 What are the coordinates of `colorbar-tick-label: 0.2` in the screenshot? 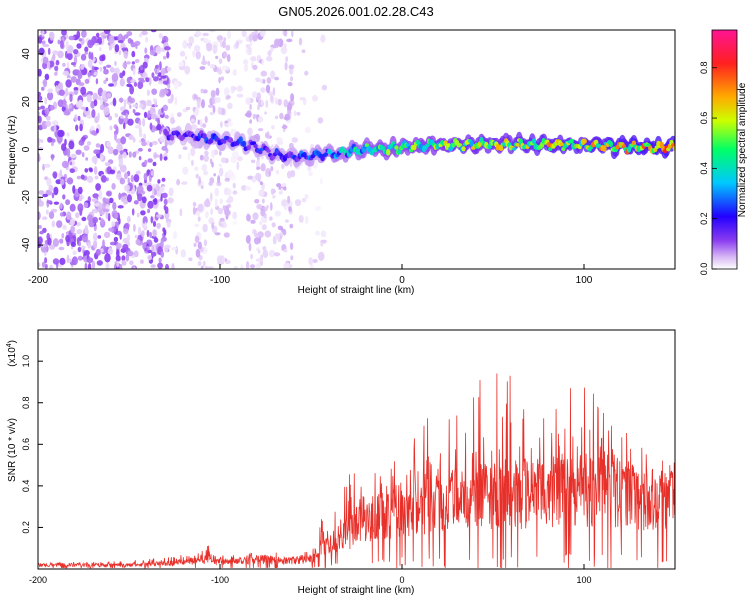 It's located at (704, 218).